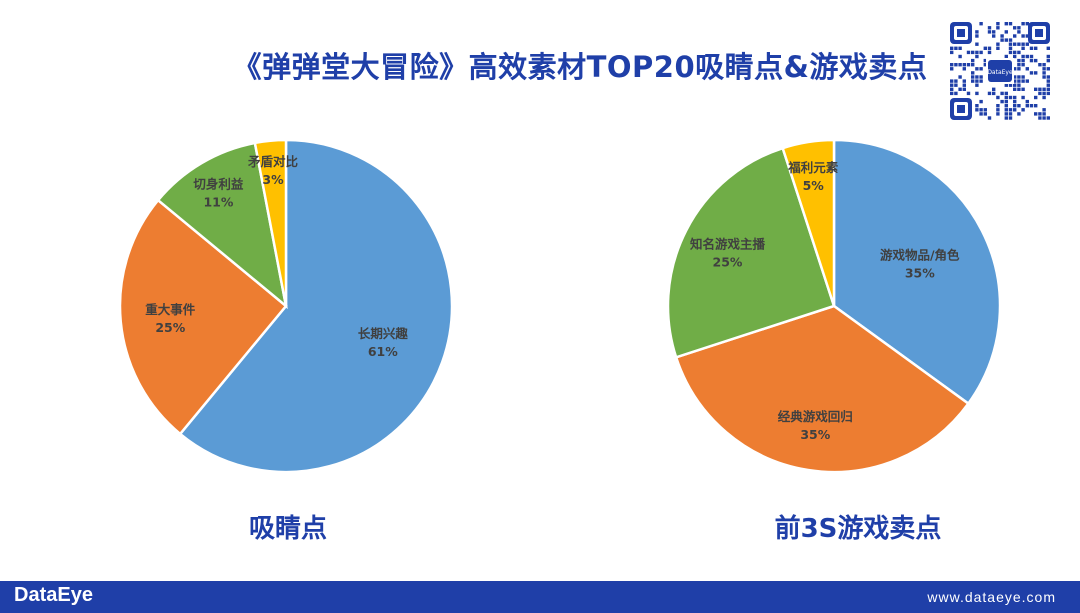  I want to click on qr-code: DataEye, so click(1000, 71).